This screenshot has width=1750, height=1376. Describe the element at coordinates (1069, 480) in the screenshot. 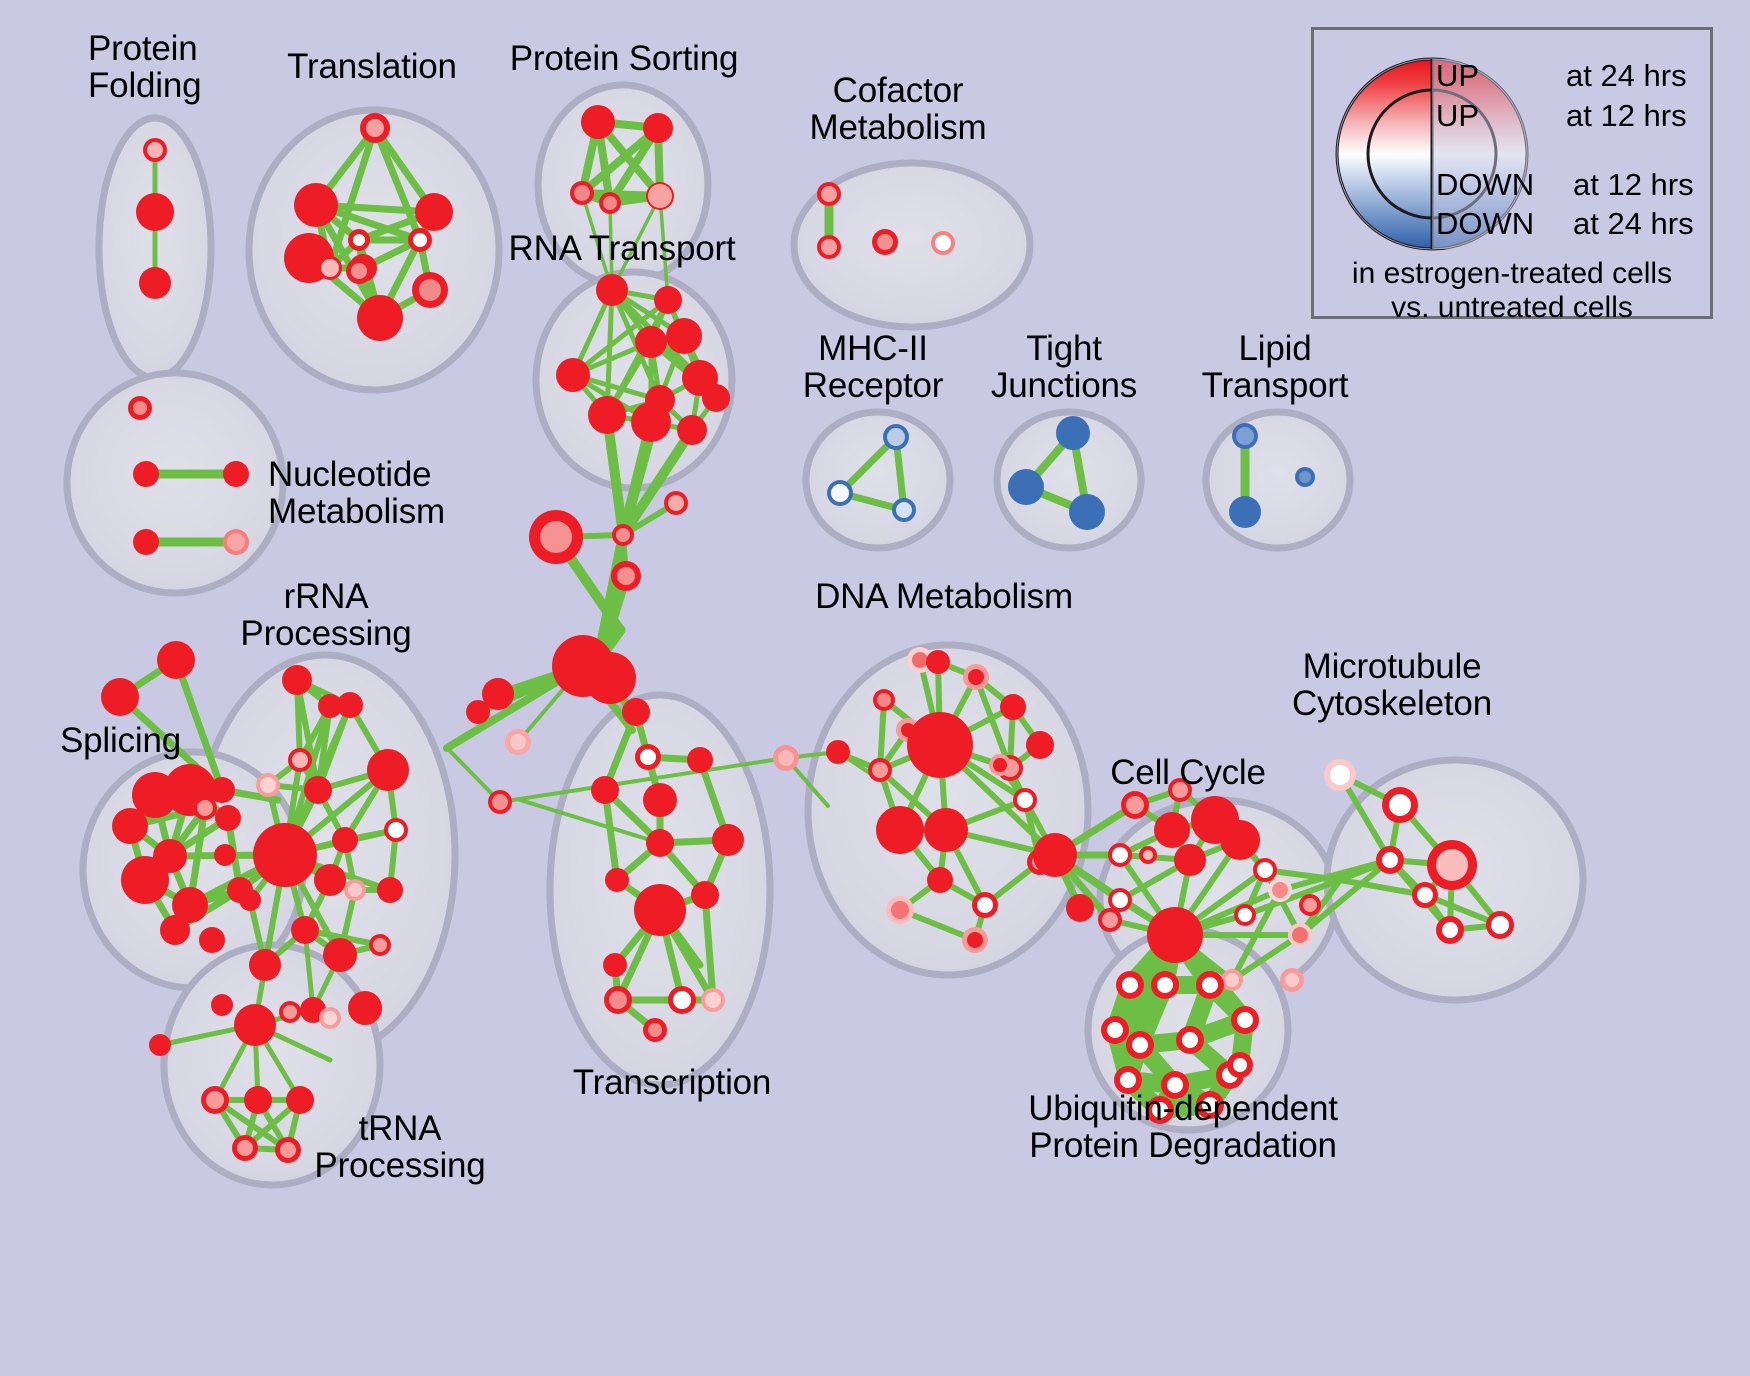

I see `blob-tight-junctions` at that location.